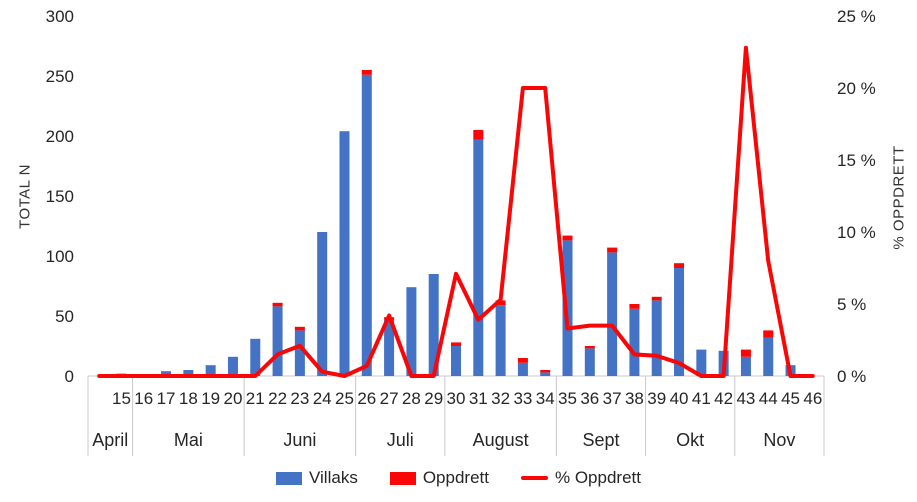 The height and width of the screenshot is (502, 917). Describe the element at coordinates (522, 360) in the screenshot. I see `bar-oppdrett-w33` at that location.